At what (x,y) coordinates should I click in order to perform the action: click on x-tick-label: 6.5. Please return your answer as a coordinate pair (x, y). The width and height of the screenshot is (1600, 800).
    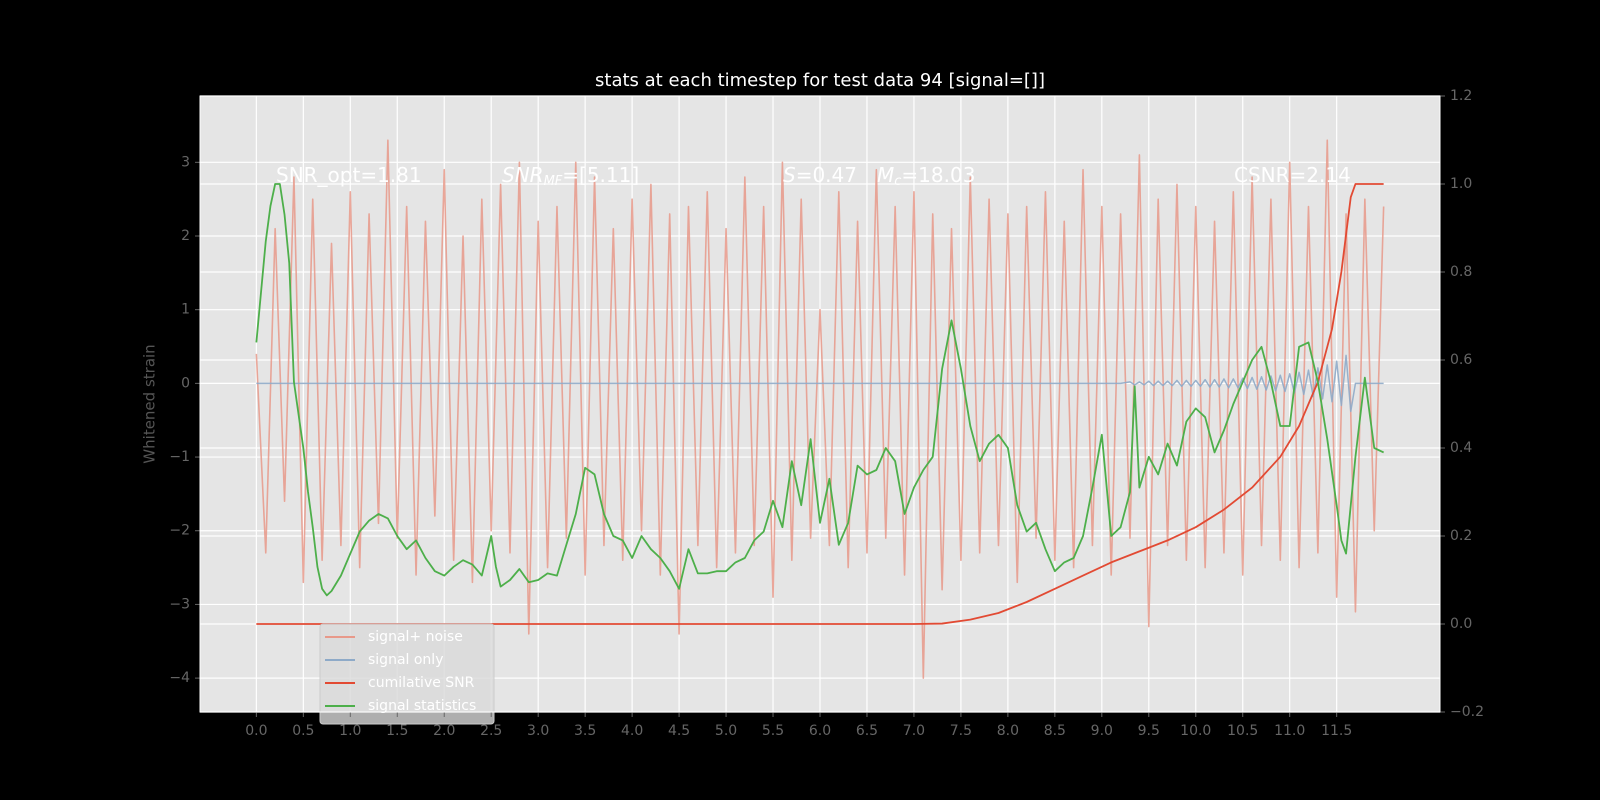
    Looking at the image, I should click on (867, 731).